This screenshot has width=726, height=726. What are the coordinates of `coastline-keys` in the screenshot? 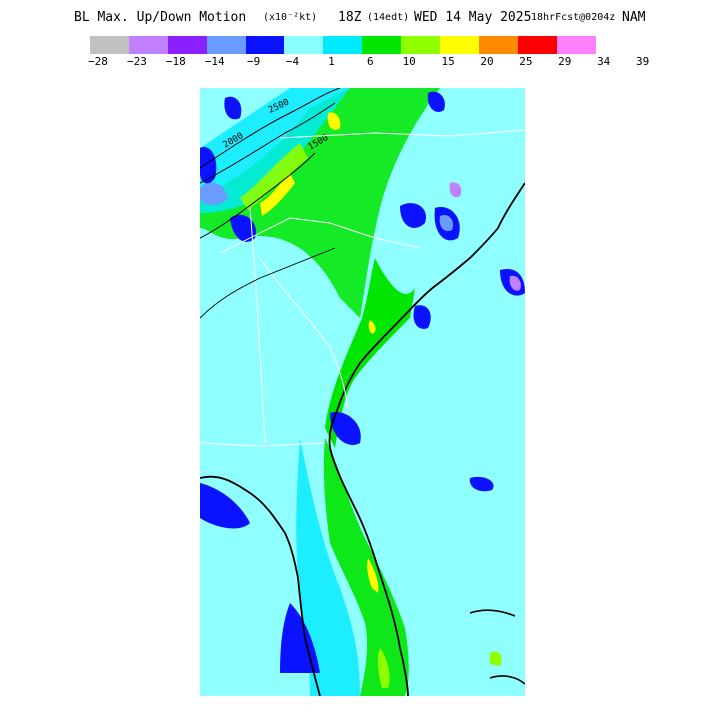 It's located at (492, 613).